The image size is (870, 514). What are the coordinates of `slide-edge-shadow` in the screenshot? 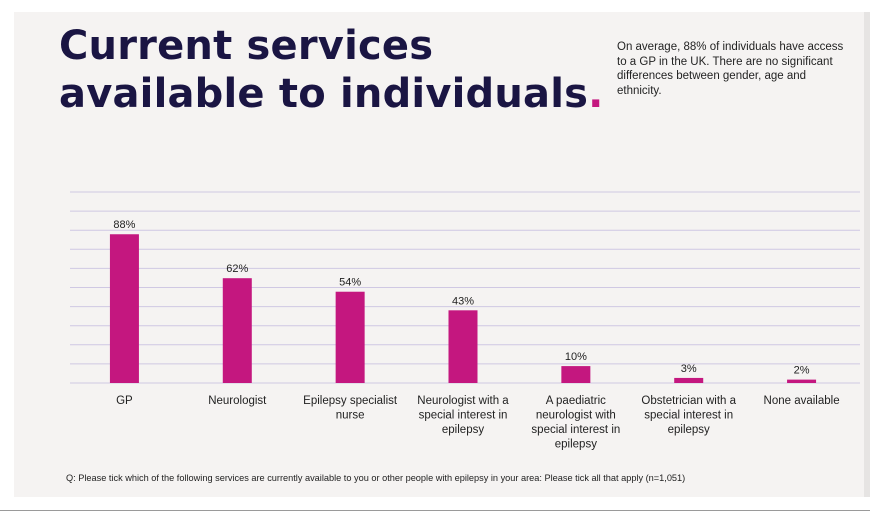 It's located at (867, 254).